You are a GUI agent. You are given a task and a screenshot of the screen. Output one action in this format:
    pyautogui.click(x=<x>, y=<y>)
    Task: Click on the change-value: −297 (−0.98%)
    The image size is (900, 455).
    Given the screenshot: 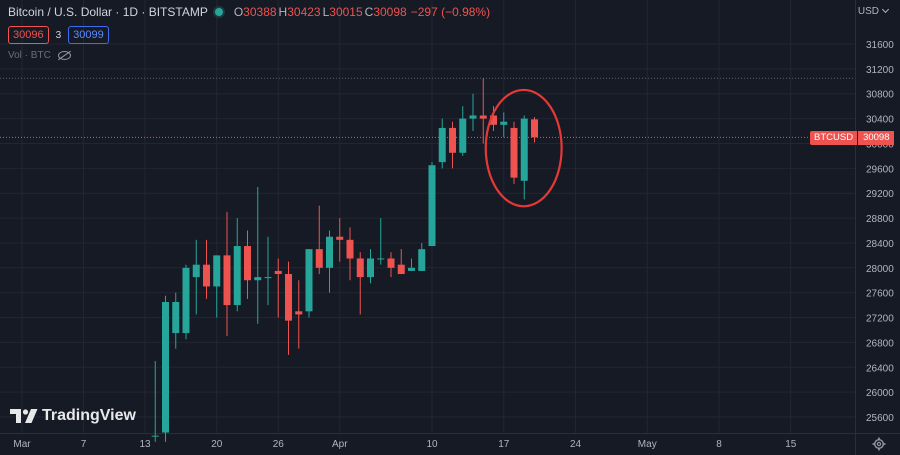 What is the action you would take?
    pyautogui.click(x=450, y=12)
    